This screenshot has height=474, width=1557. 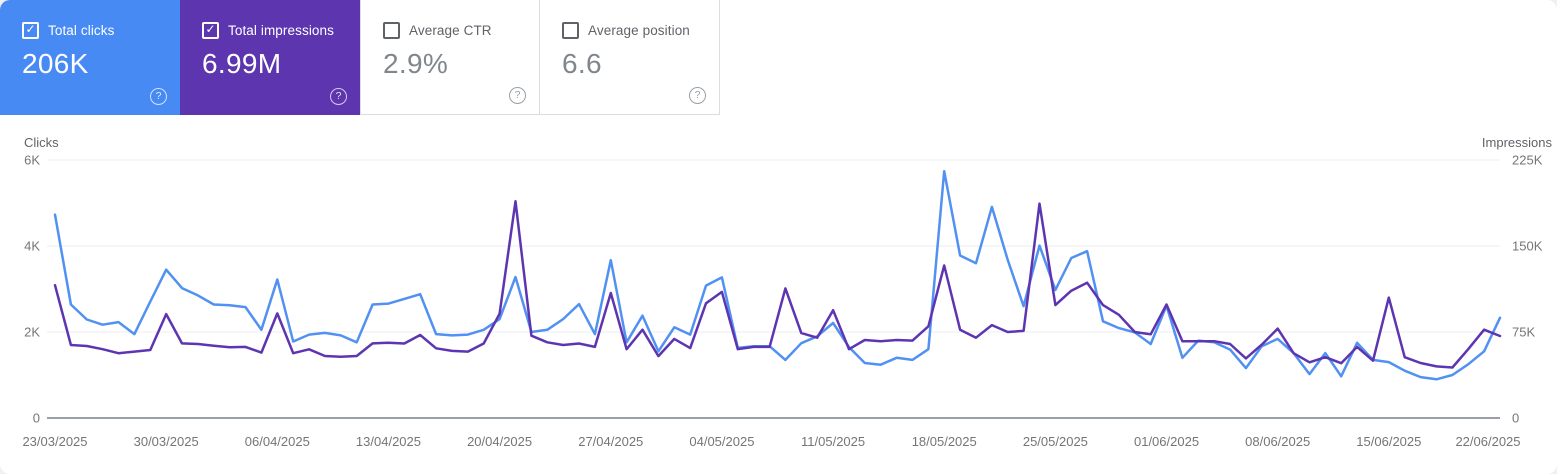 I want to click on left-axis-tick: 2K, so click(x=32, y=332).